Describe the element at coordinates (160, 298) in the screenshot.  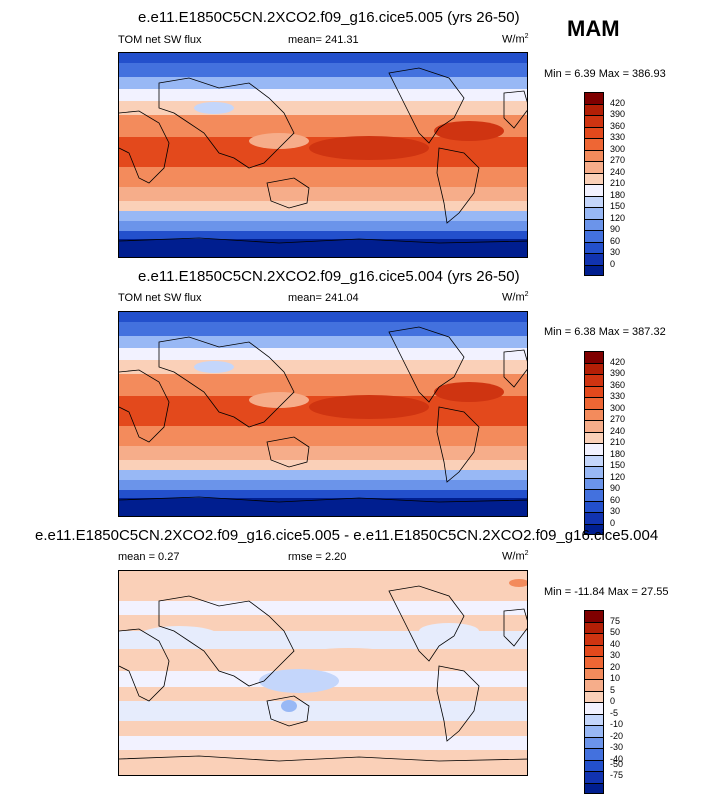
I see `panel-2-variable-label: TOM net SW flux` at that location.